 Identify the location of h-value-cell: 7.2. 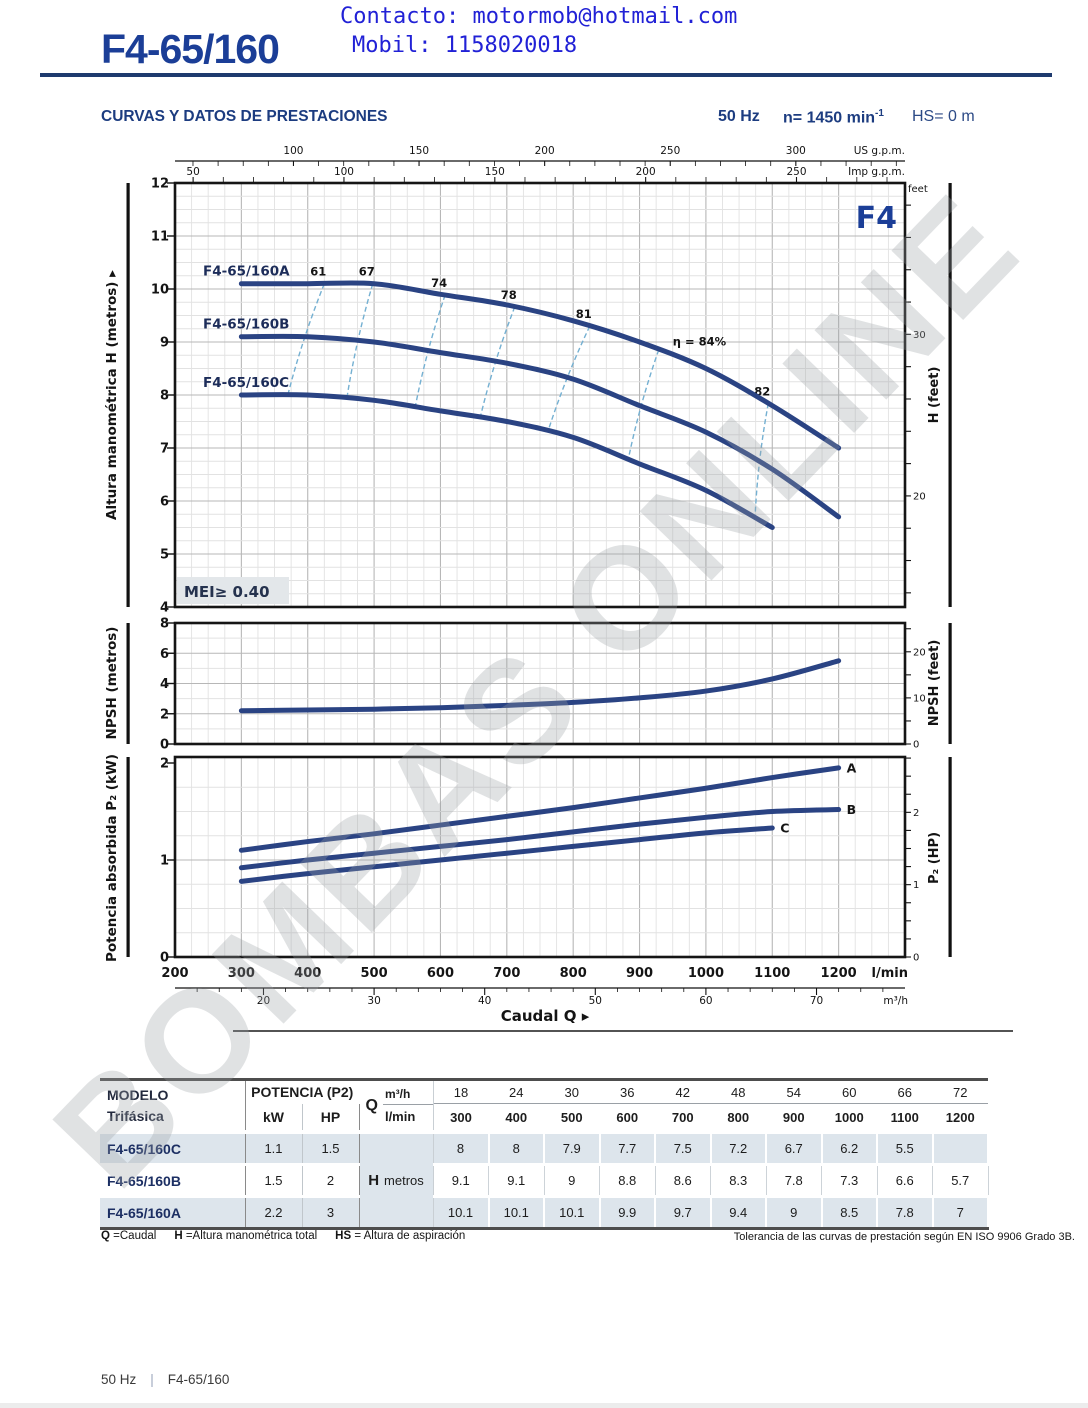
(738, 1148).